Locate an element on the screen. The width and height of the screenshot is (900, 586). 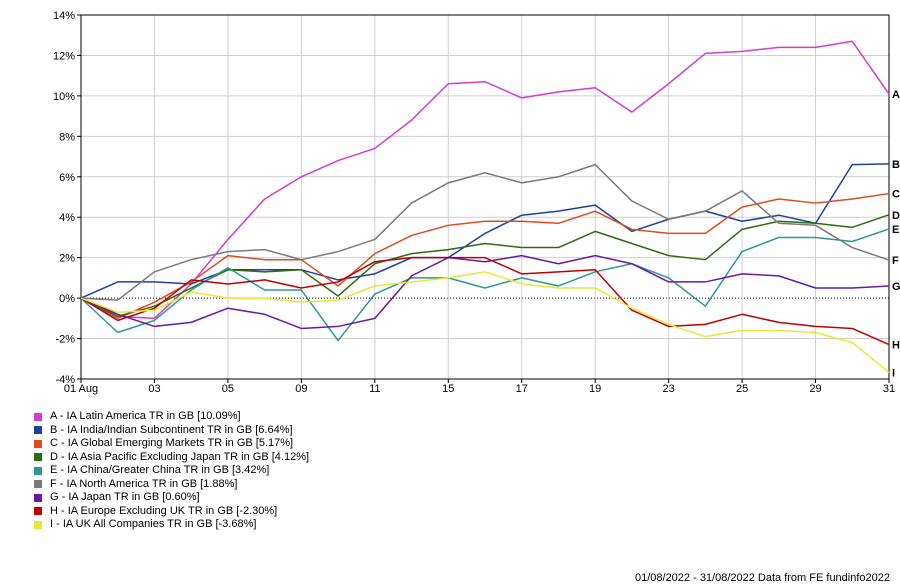
y-tick-label: 12% is located at coordinates (64, 56).